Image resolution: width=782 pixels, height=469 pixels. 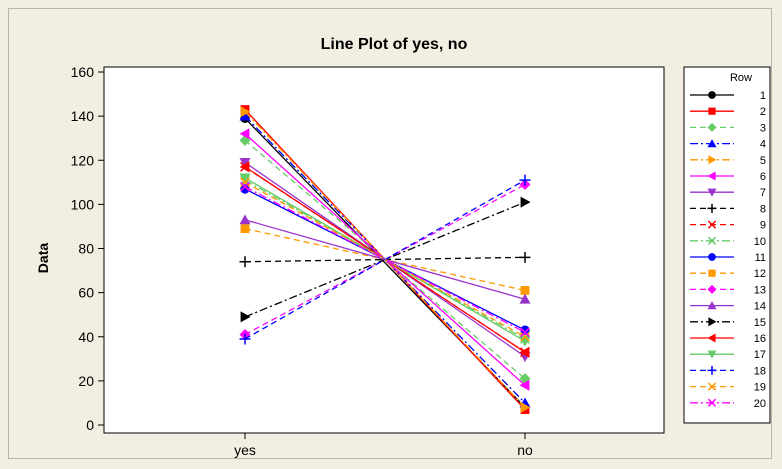 I want to click on legend-item-7: 7, so click(x=728, y=193).